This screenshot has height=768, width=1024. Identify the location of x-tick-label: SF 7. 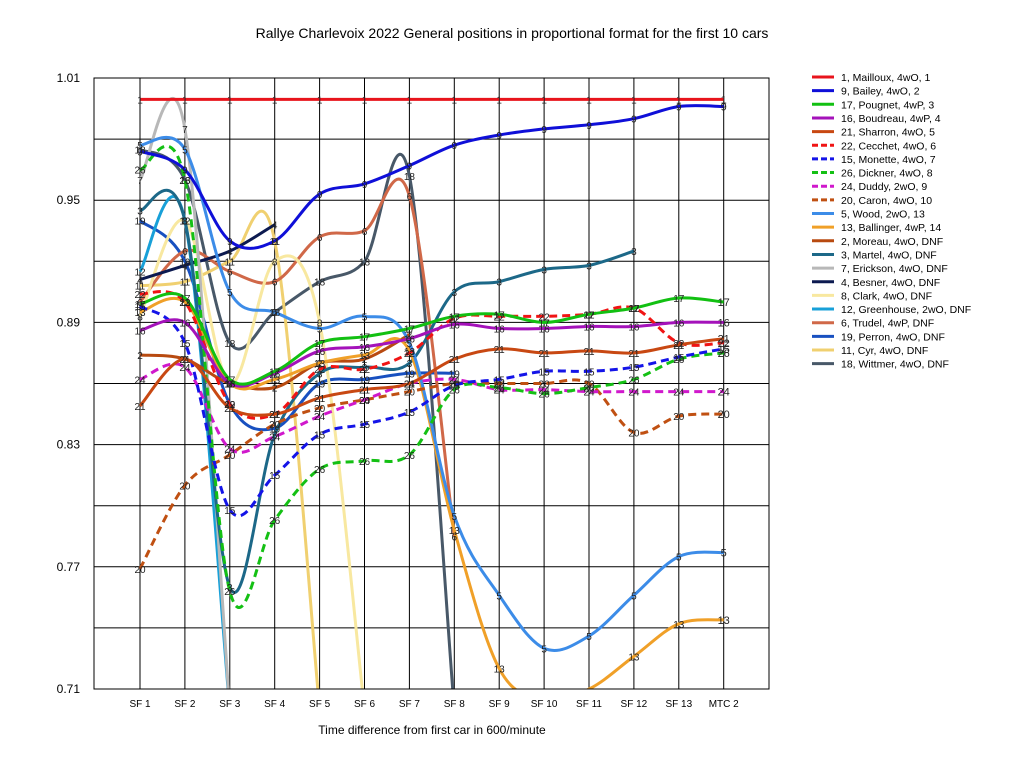
(410, 704).